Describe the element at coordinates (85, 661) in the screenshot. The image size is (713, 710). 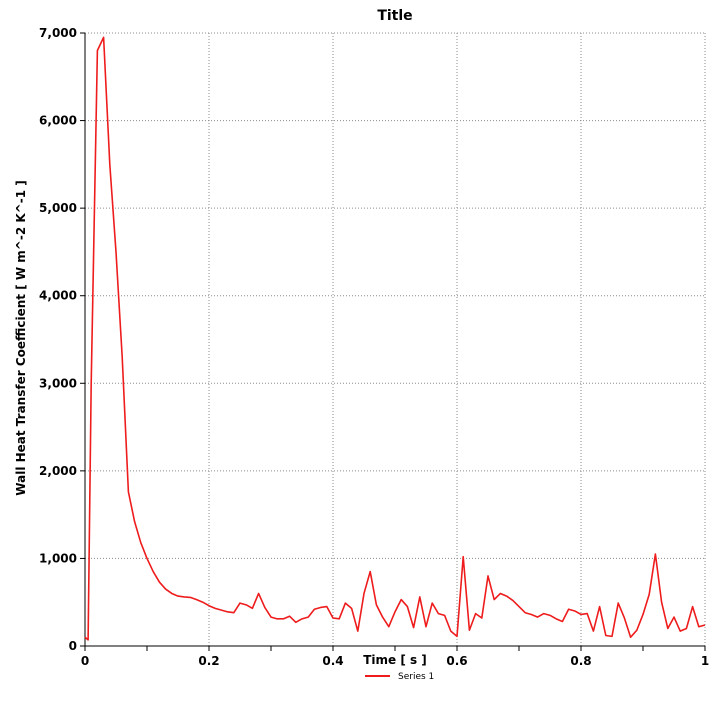
I see `x-tick-label-0: 0` at that location.